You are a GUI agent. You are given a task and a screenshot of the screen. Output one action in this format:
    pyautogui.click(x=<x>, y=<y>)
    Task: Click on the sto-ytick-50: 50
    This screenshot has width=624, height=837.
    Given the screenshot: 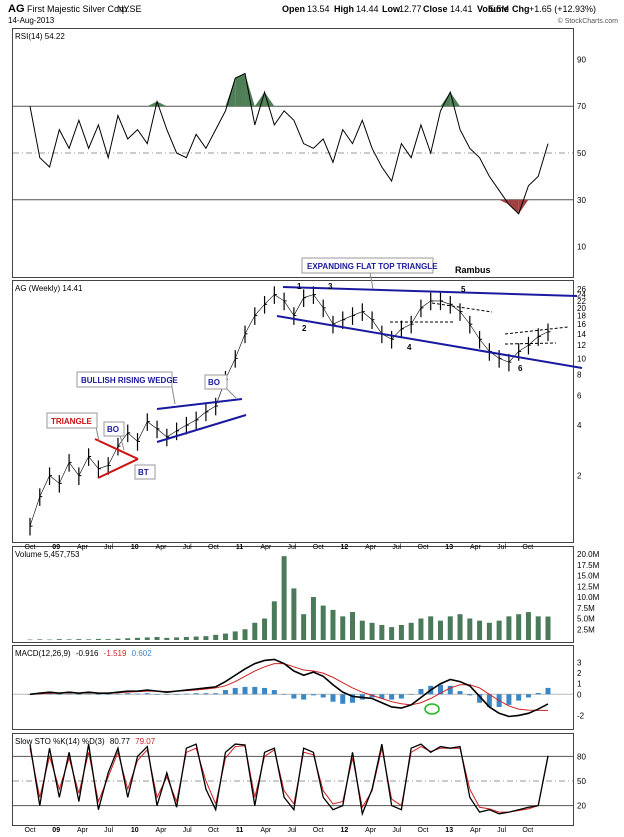 What is the action you would take?
    pyautogui.click(x=581, y=781)
    